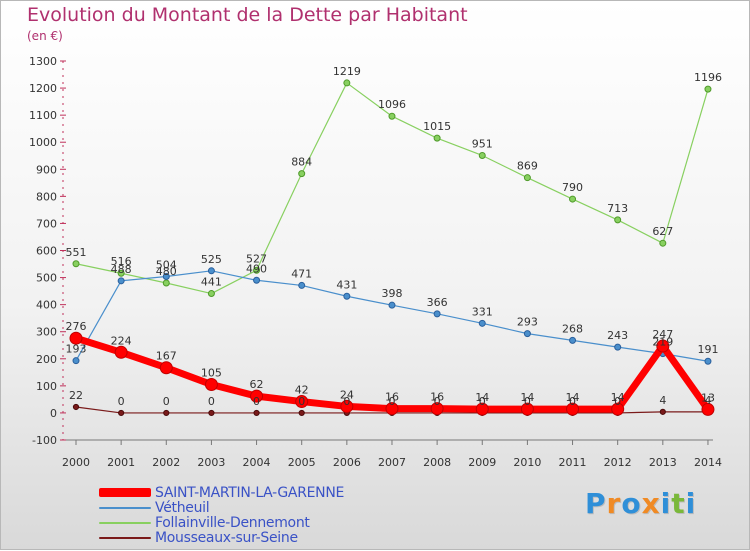 Image resolution: width=750 pixels, height=551 pixels. Describe the element at coordinates (631, 503) in the screenshot. I see `logo-letter: o` at that location.